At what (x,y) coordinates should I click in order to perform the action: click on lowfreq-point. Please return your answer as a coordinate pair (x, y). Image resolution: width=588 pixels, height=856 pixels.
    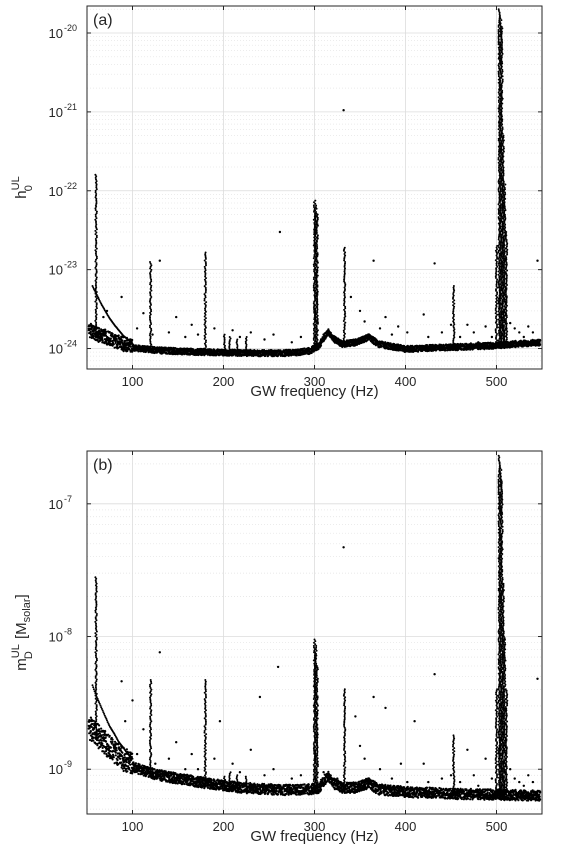
    Looking at the image, I should click on (132, 343).